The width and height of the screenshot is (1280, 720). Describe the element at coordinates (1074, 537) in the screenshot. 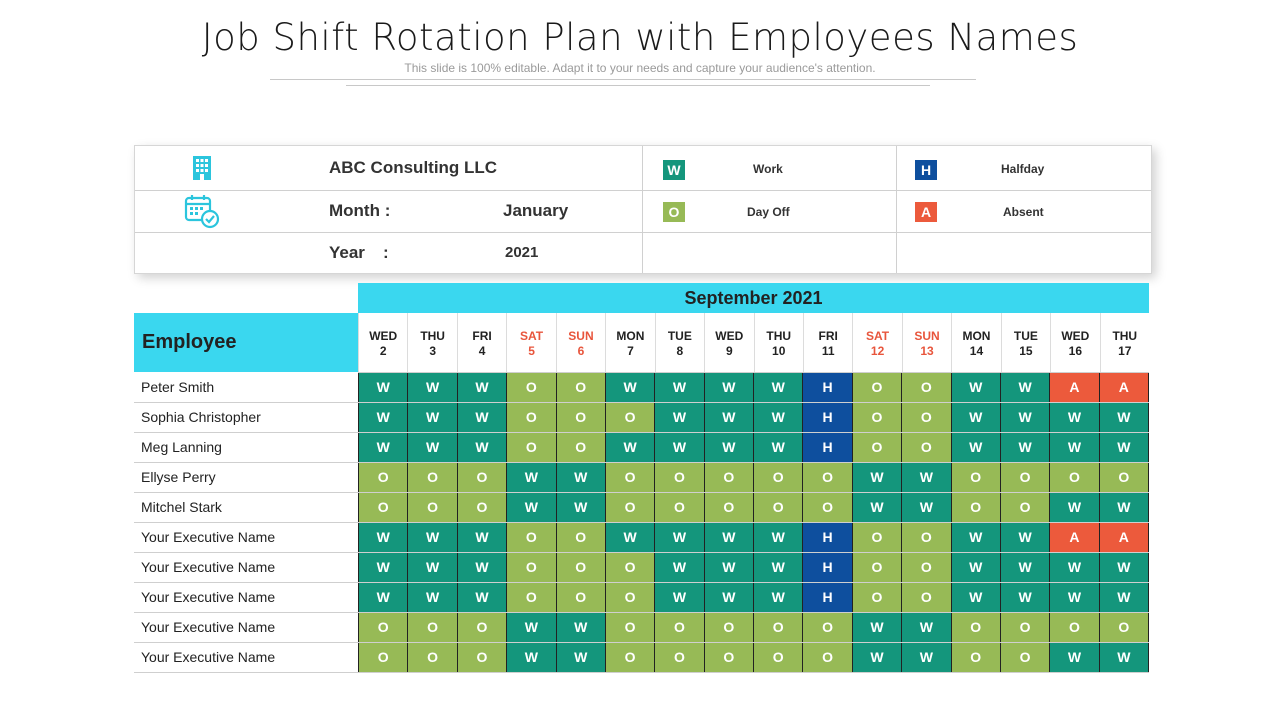

I see `shift-cell: A` at that location.